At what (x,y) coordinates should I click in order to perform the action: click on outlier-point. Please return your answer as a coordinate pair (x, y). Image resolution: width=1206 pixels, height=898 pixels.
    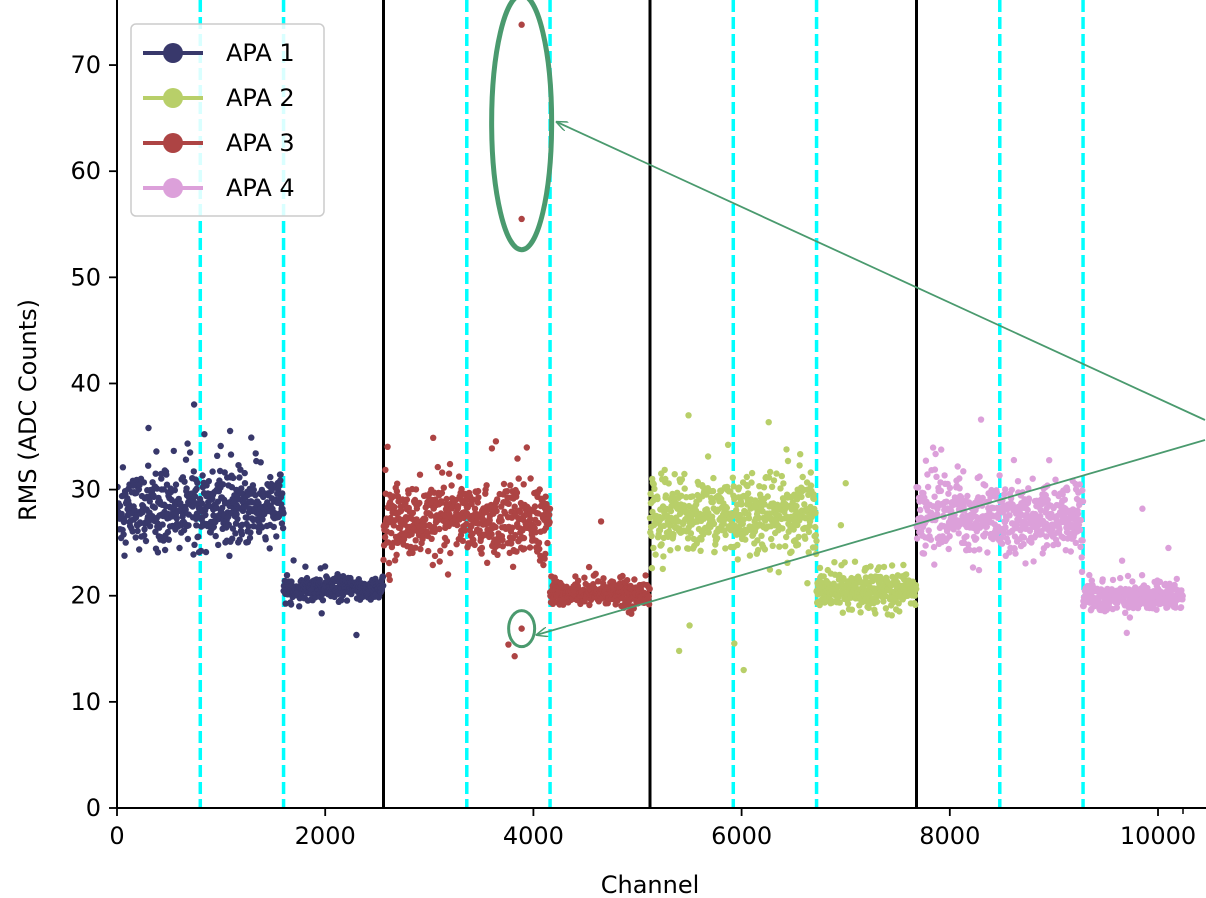
    Looking at the image, I should click on (521, 24).